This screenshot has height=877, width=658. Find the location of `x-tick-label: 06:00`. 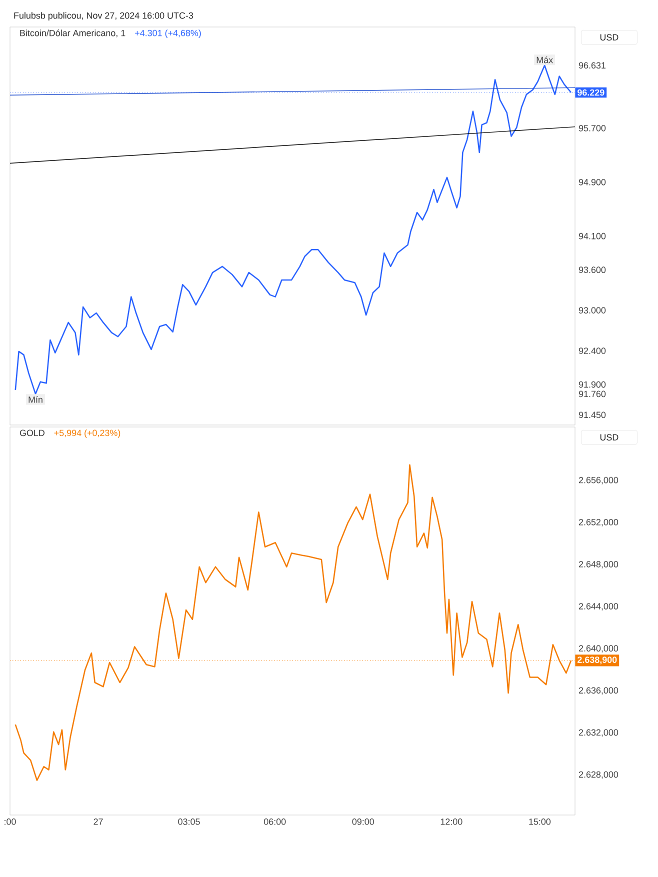

x-tick-label: 06:00 is located at coordinates (275, 821).